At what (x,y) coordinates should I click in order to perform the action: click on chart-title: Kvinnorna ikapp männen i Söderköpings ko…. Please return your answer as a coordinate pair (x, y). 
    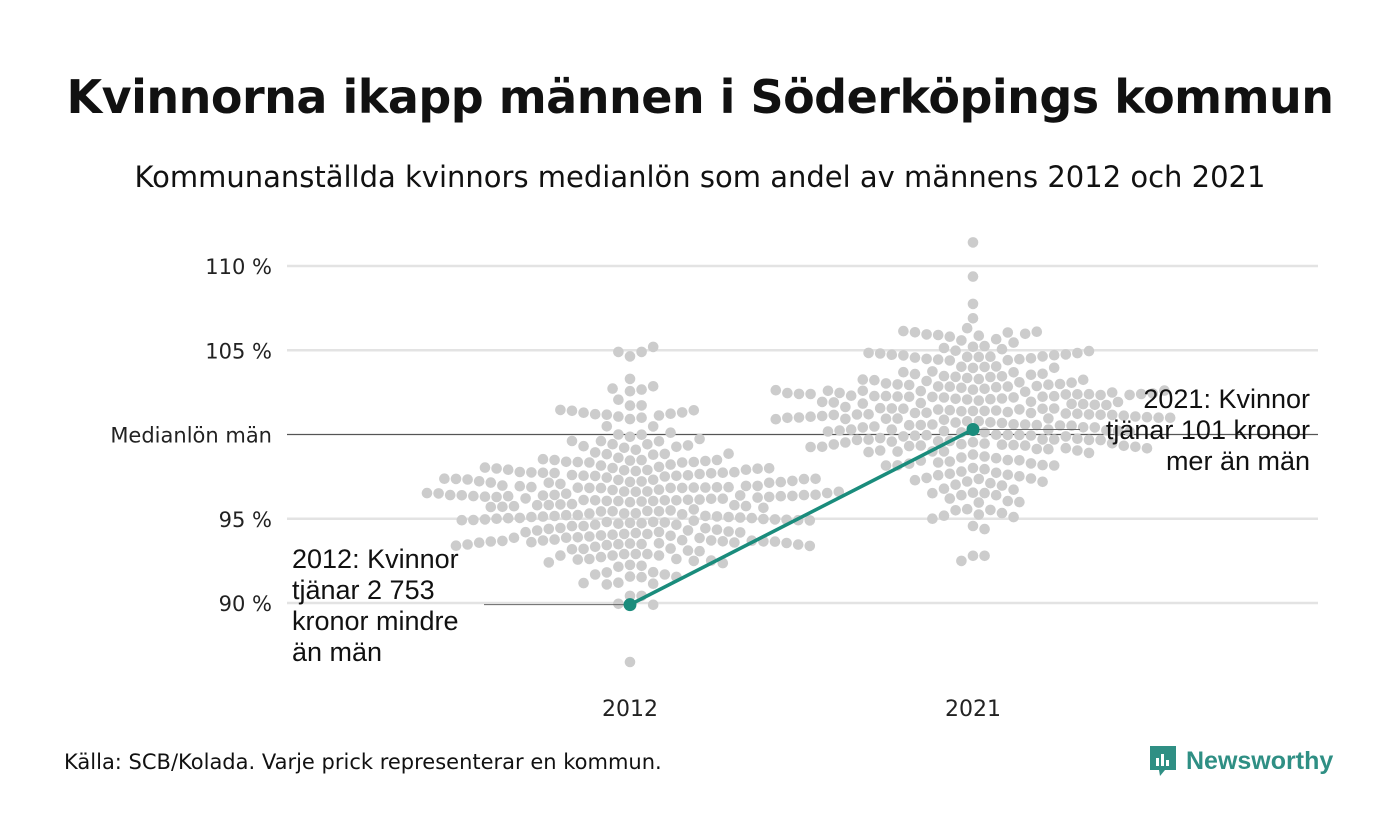
    Looking at the image, I should click on (700, 97).